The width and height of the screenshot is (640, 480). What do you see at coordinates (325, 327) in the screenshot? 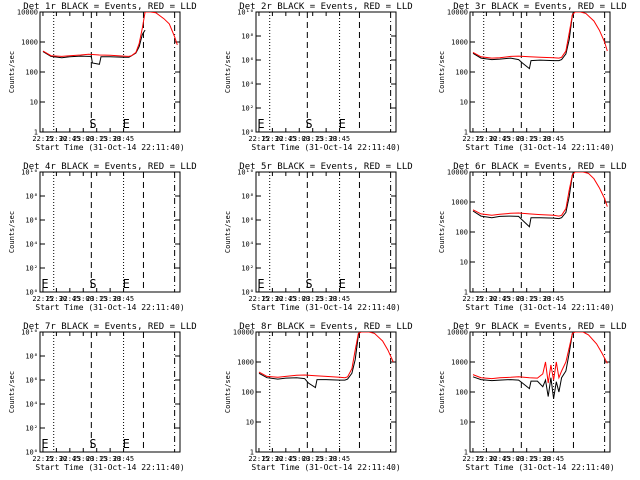
I see `panel-title: Det 8r BLACK = Events, RED = LLD` at bounding box center [325, 327].